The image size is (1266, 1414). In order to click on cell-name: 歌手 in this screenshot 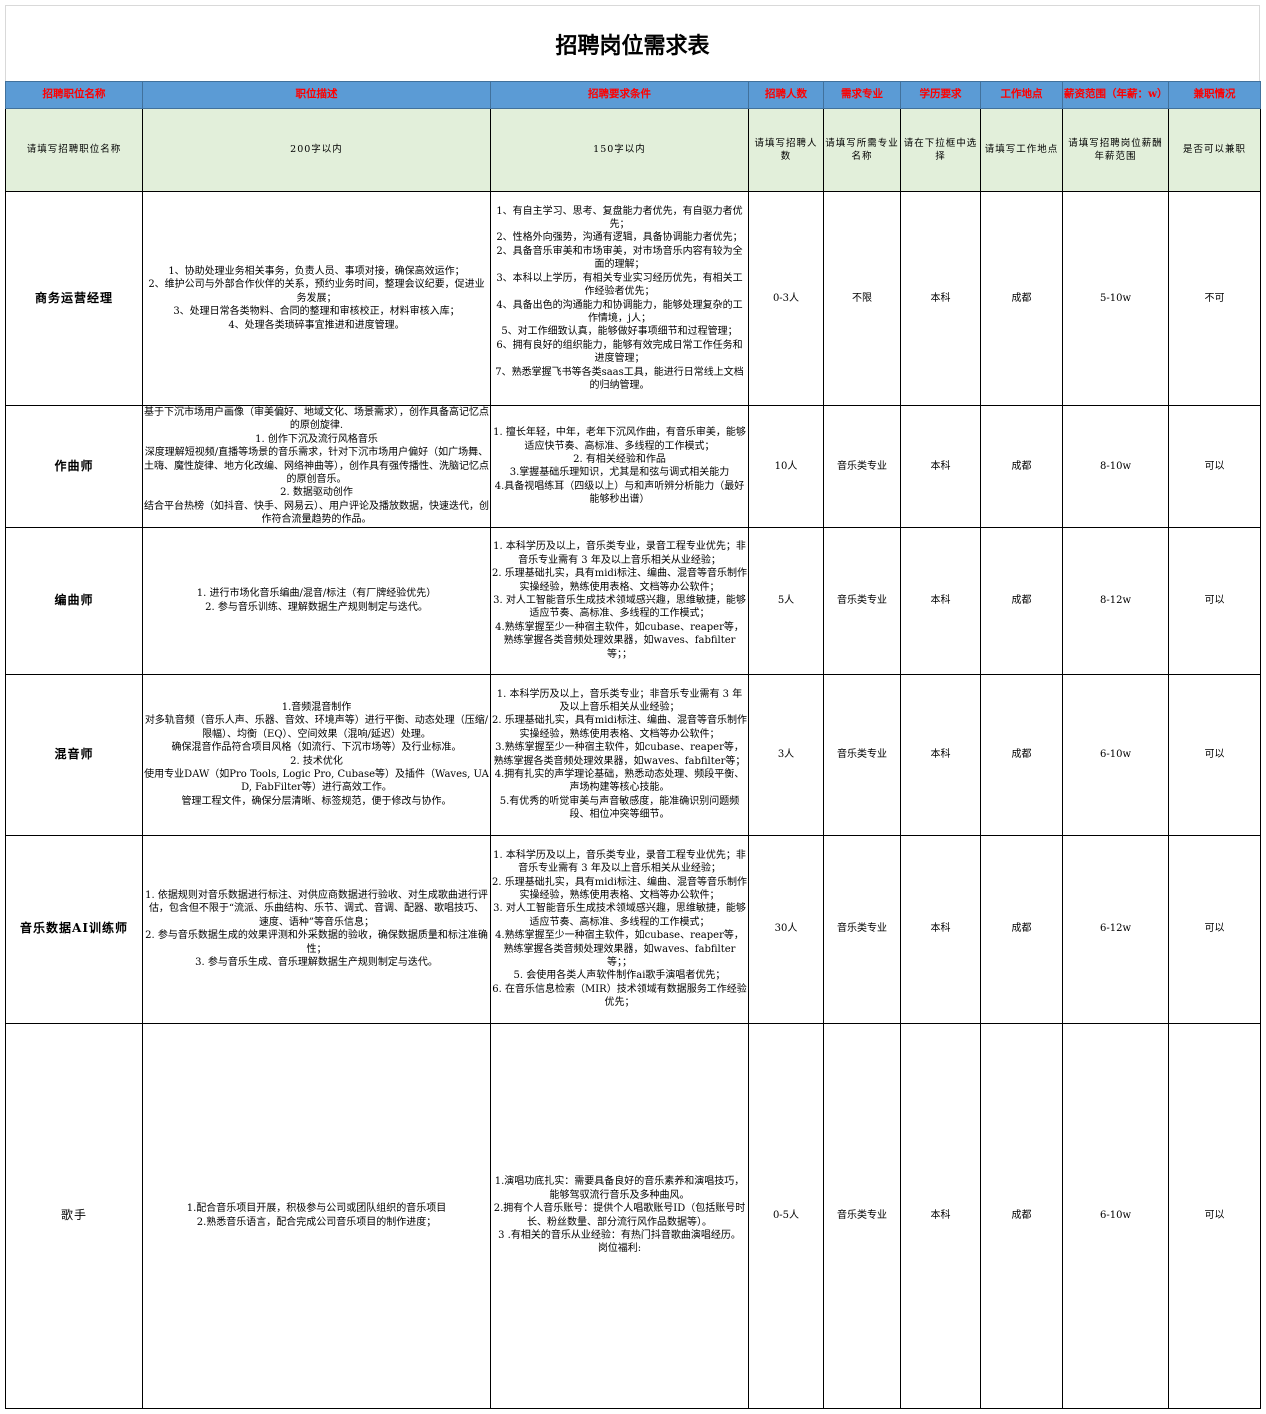, I will do `click(74, 1215)`.